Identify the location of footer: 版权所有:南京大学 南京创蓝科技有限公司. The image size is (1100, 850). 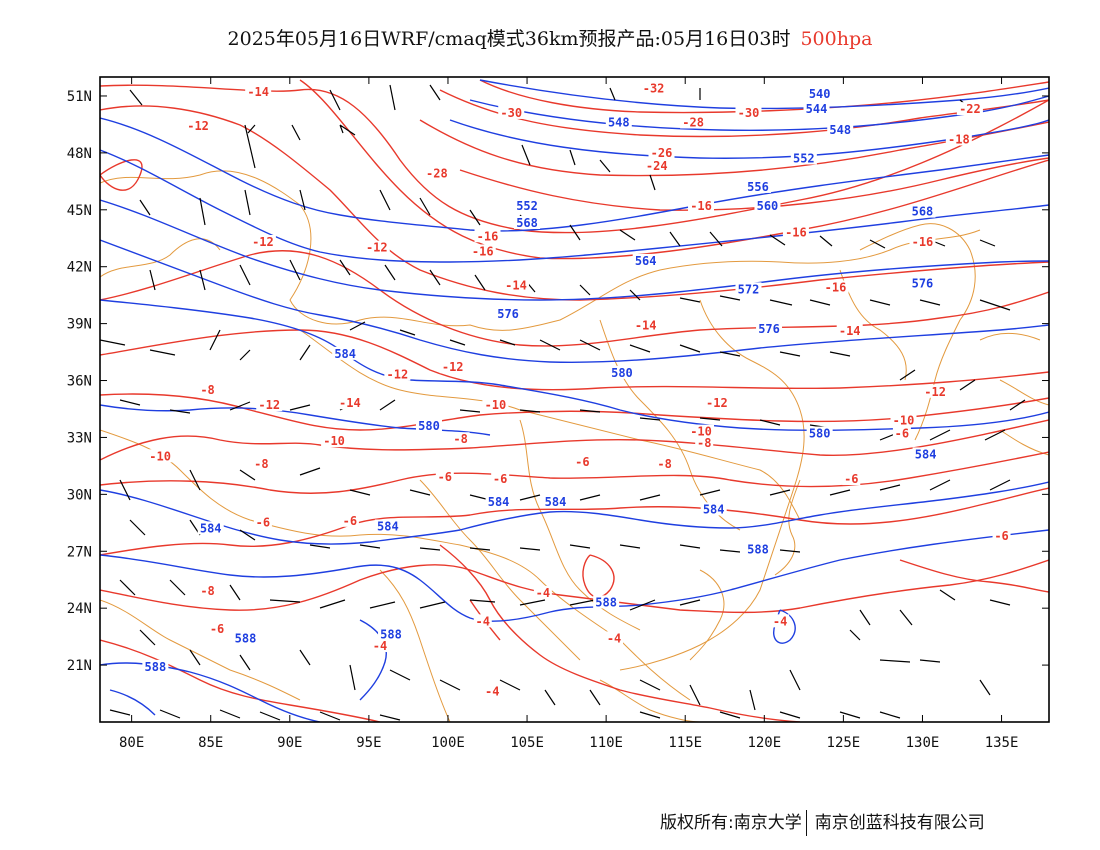
(822, 822).